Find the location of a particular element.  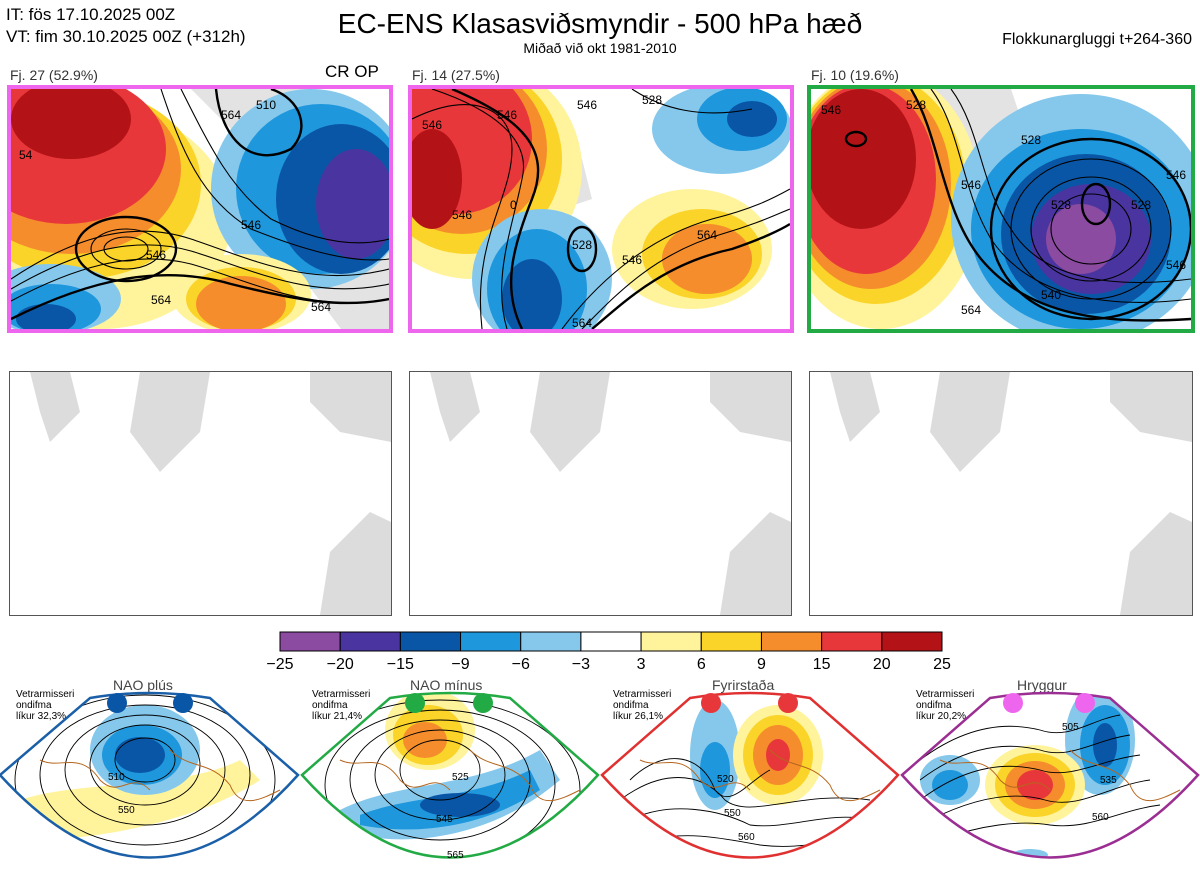

colorbar-tick-label: 20 is located at coordinates (882, 664).